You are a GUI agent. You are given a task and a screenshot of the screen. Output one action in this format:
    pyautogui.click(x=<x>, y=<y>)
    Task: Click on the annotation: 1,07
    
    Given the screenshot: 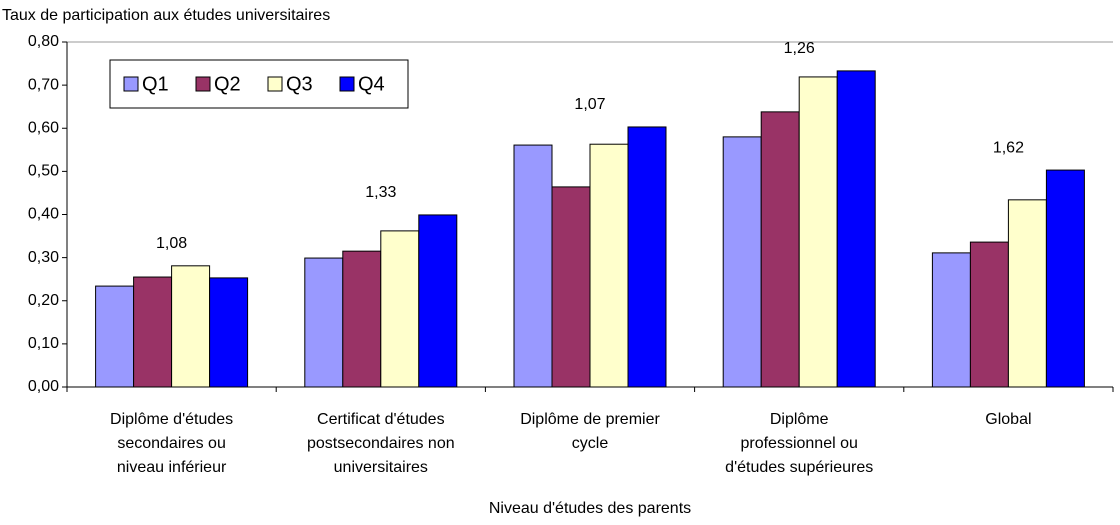 What is the action you would take?
    pyautogui.click(x=589, y=104)
    